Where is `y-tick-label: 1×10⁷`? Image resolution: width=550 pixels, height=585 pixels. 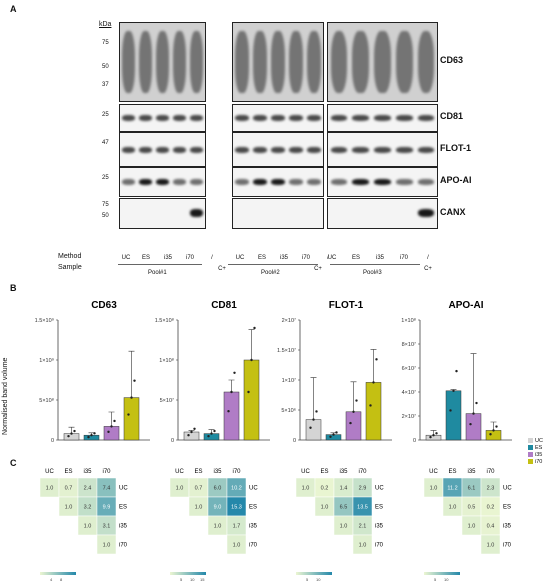
y-tick-label: 1×10⁷ is located at coordinates (289, 380).